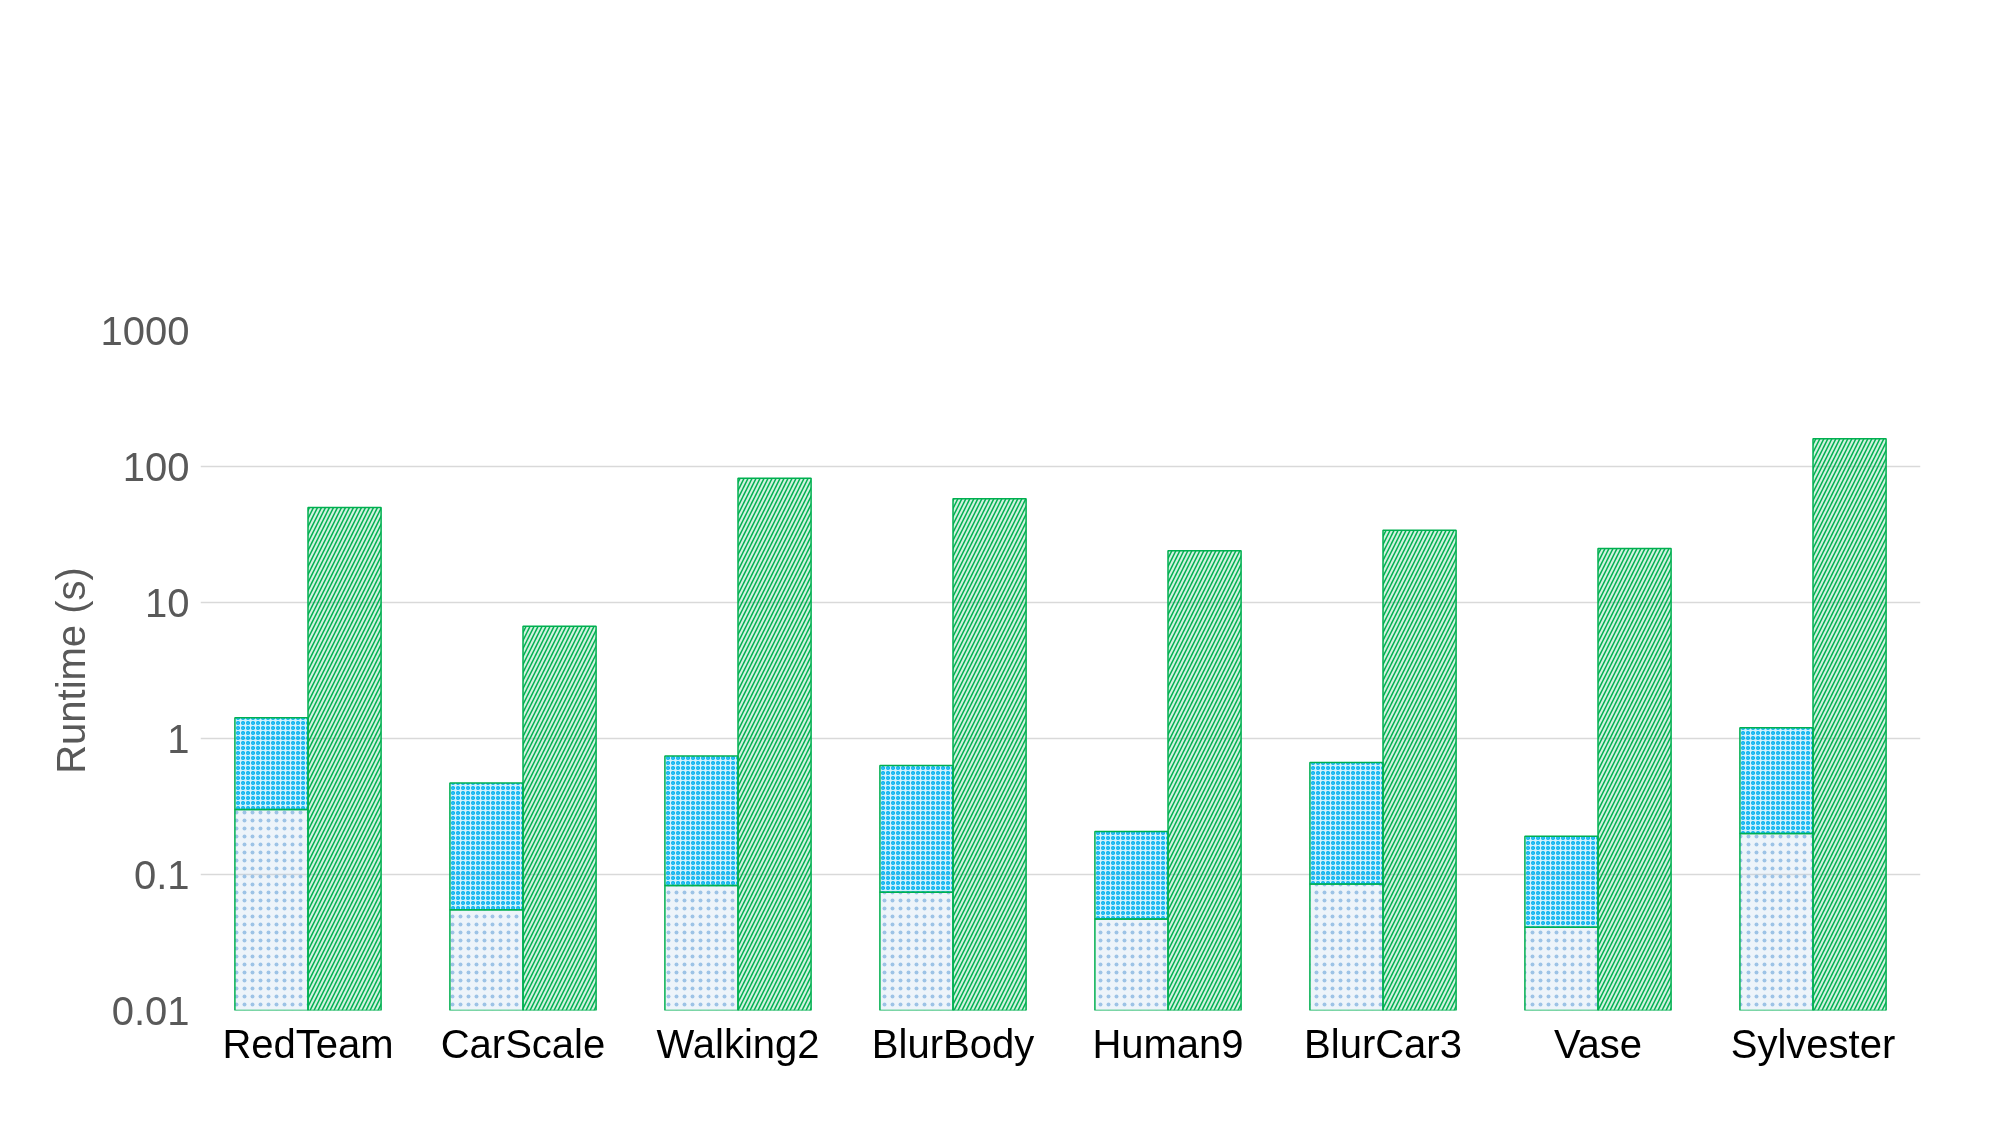  What do you see at coordinates (953, 1043) in the screenshot?
I see `x-tick-label: BlurBody` at bounding box center [953, 1043].